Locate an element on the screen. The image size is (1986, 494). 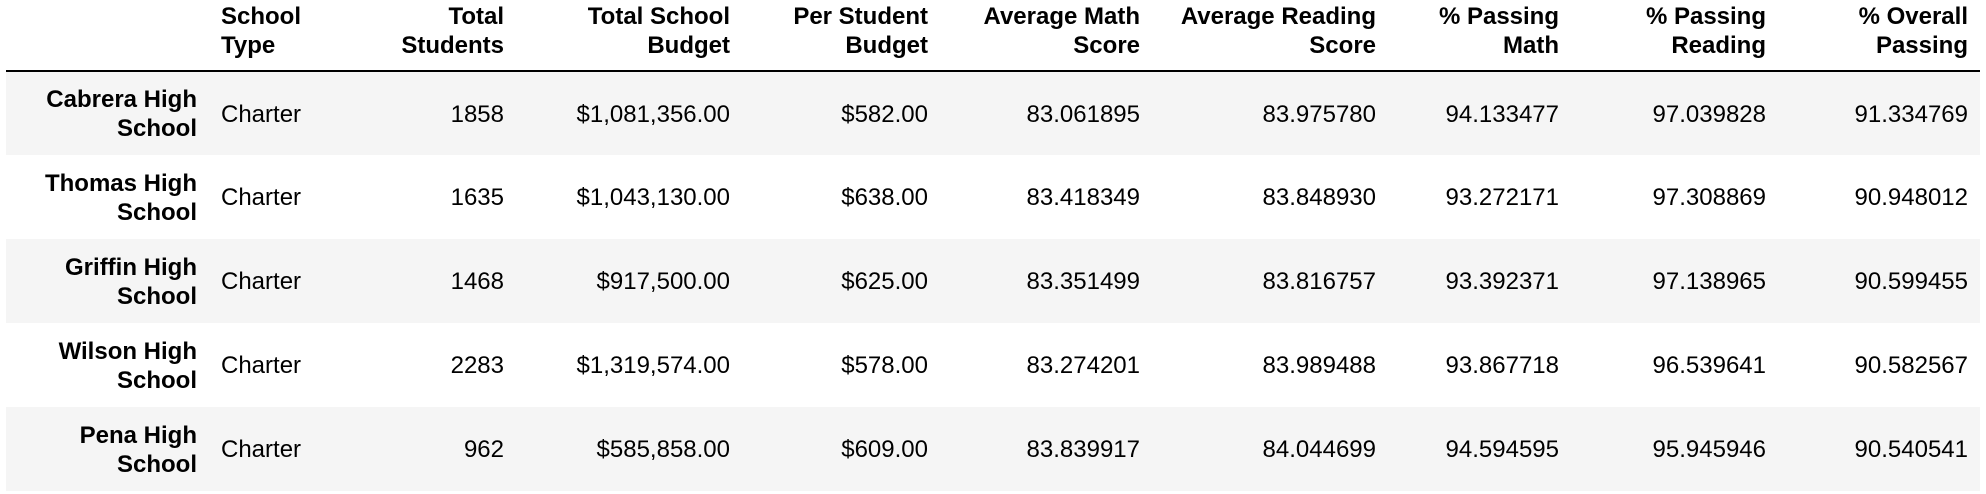
column-header-avg-math: Average Math Score is located at coordinates (1046, 36).